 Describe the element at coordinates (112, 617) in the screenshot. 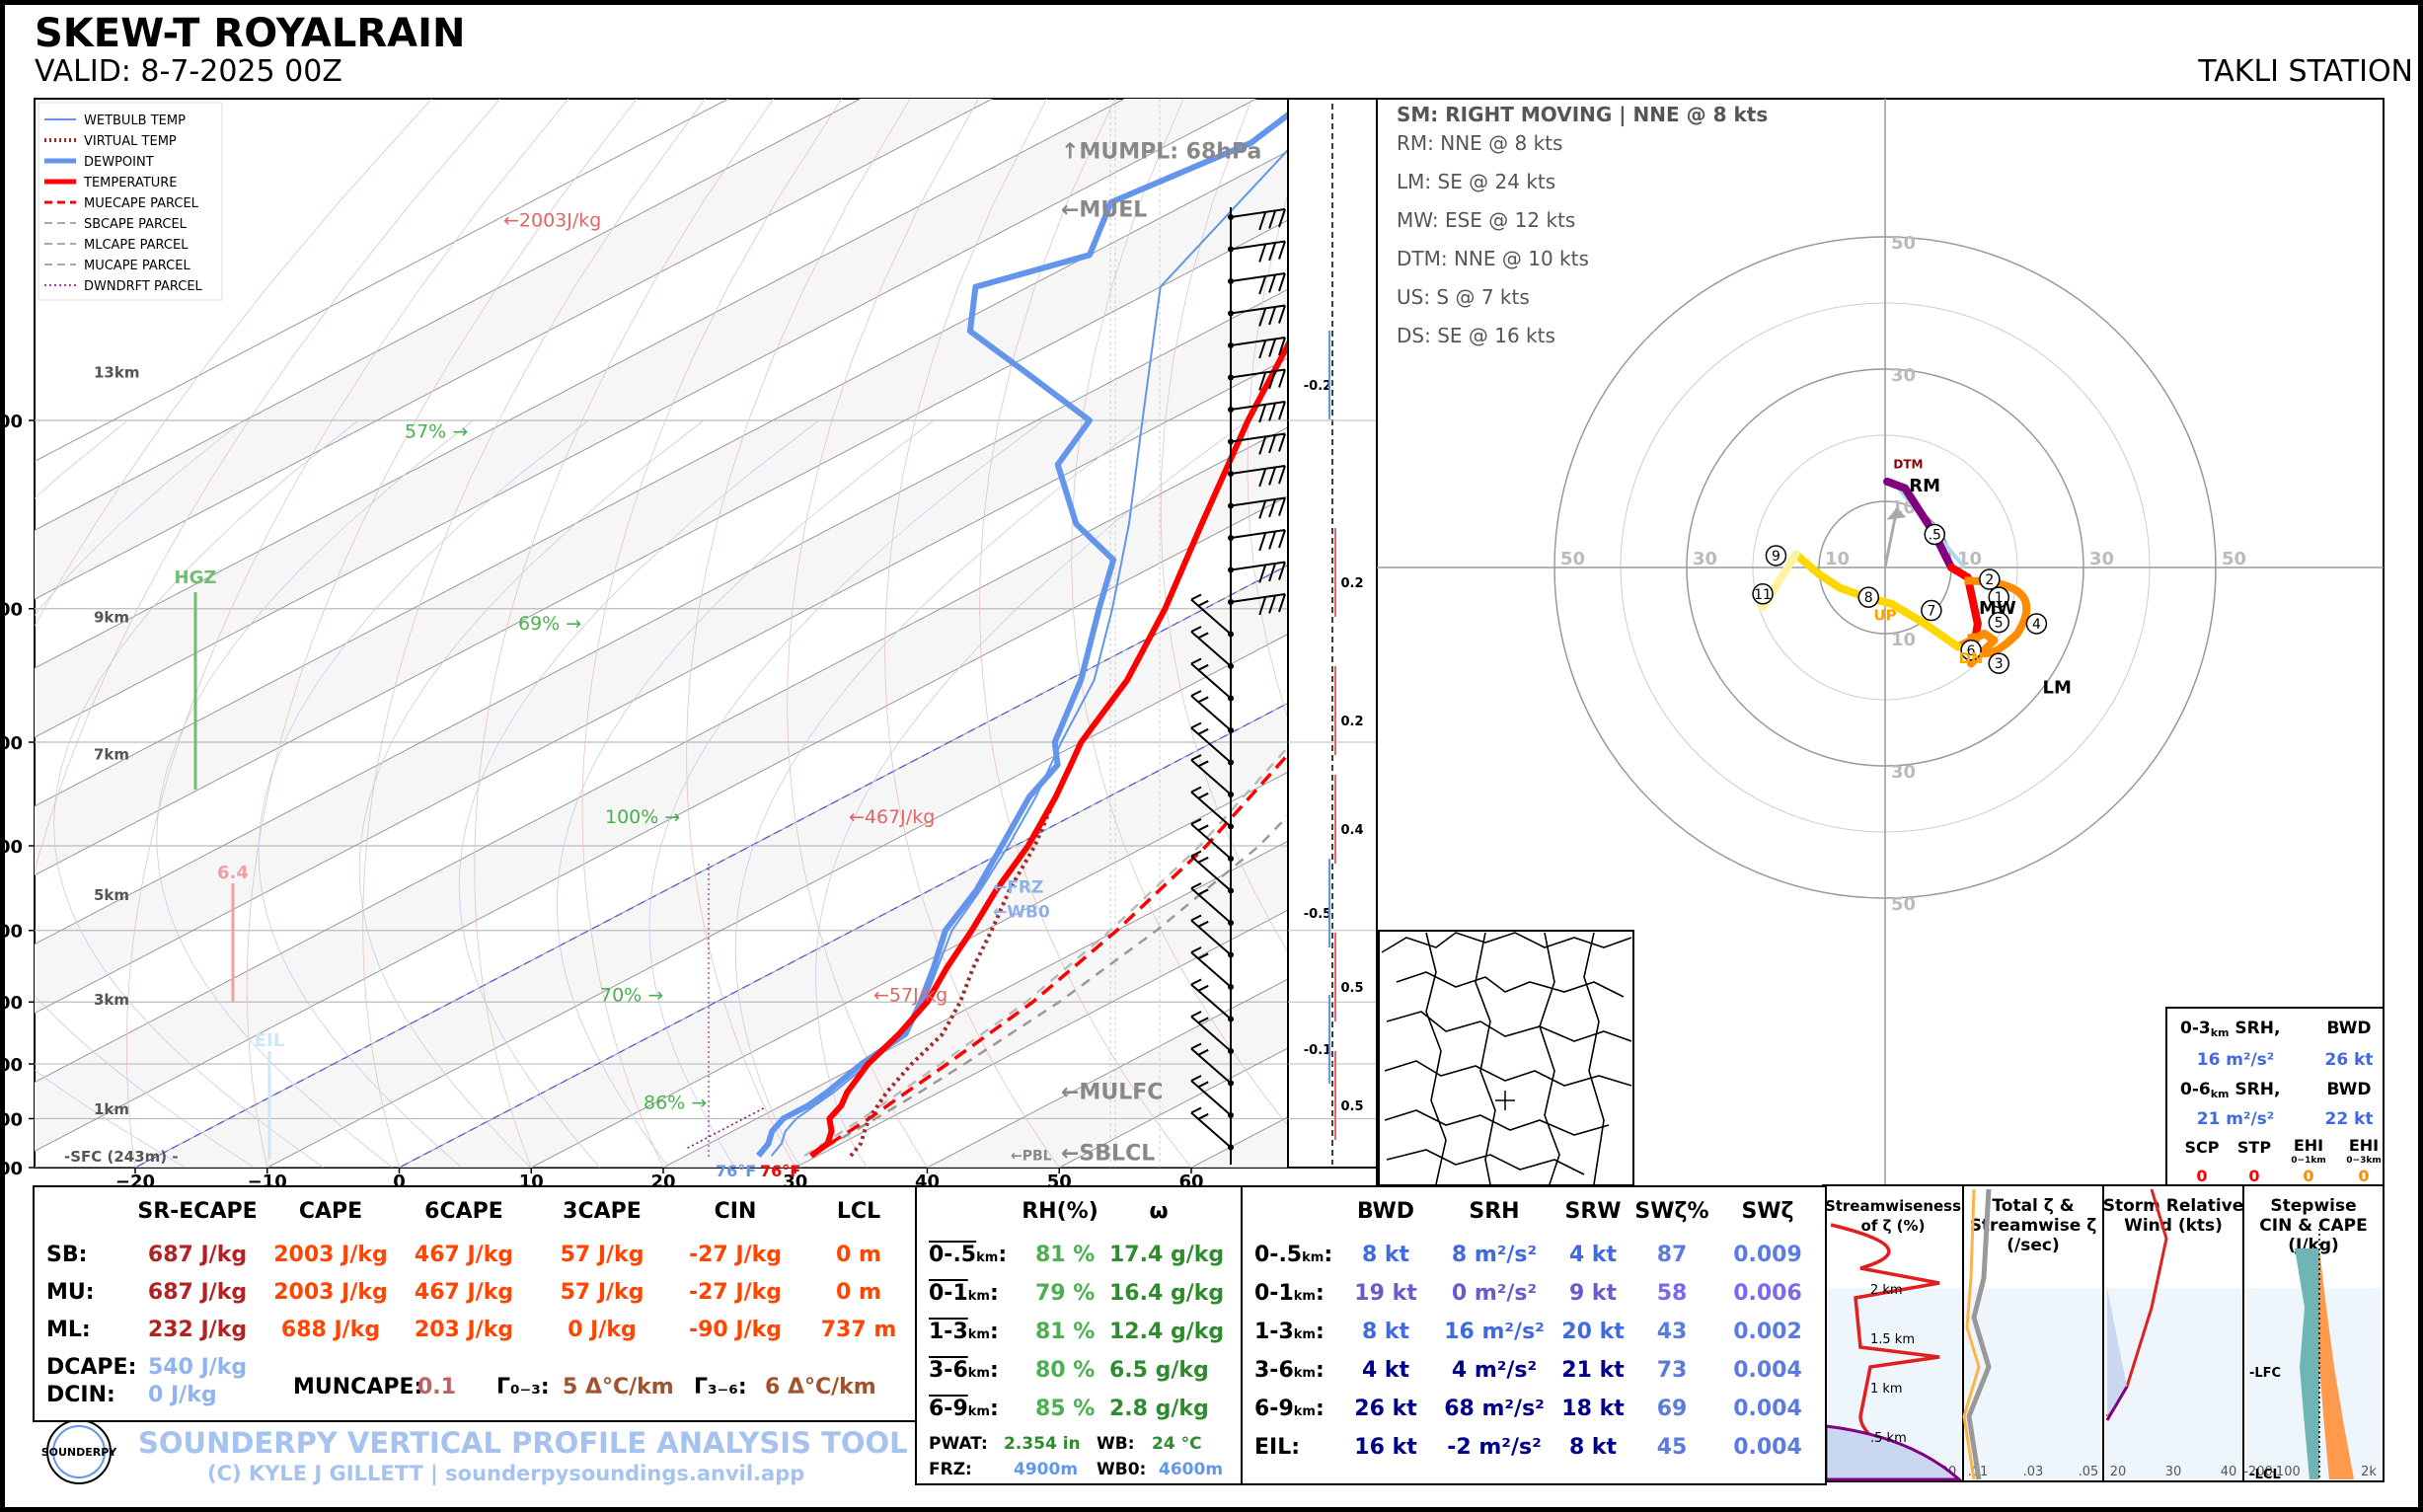

I see `height-label: 9km` at that location.